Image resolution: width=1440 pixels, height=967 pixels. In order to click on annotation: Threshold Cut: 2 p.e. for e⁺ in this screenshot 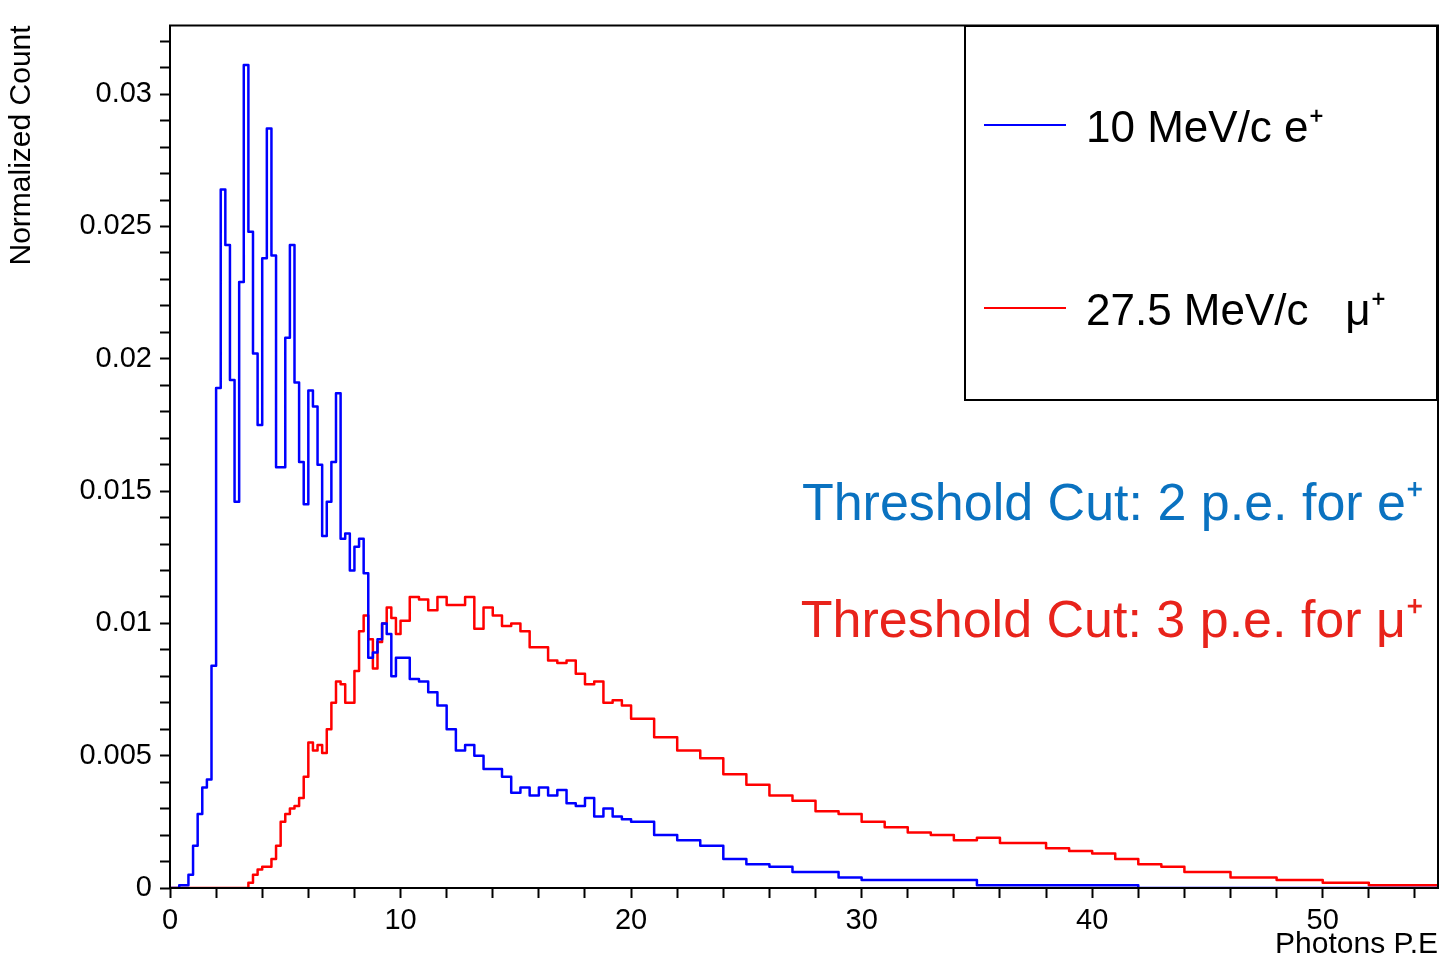, I will do `click(1112, 502)`.